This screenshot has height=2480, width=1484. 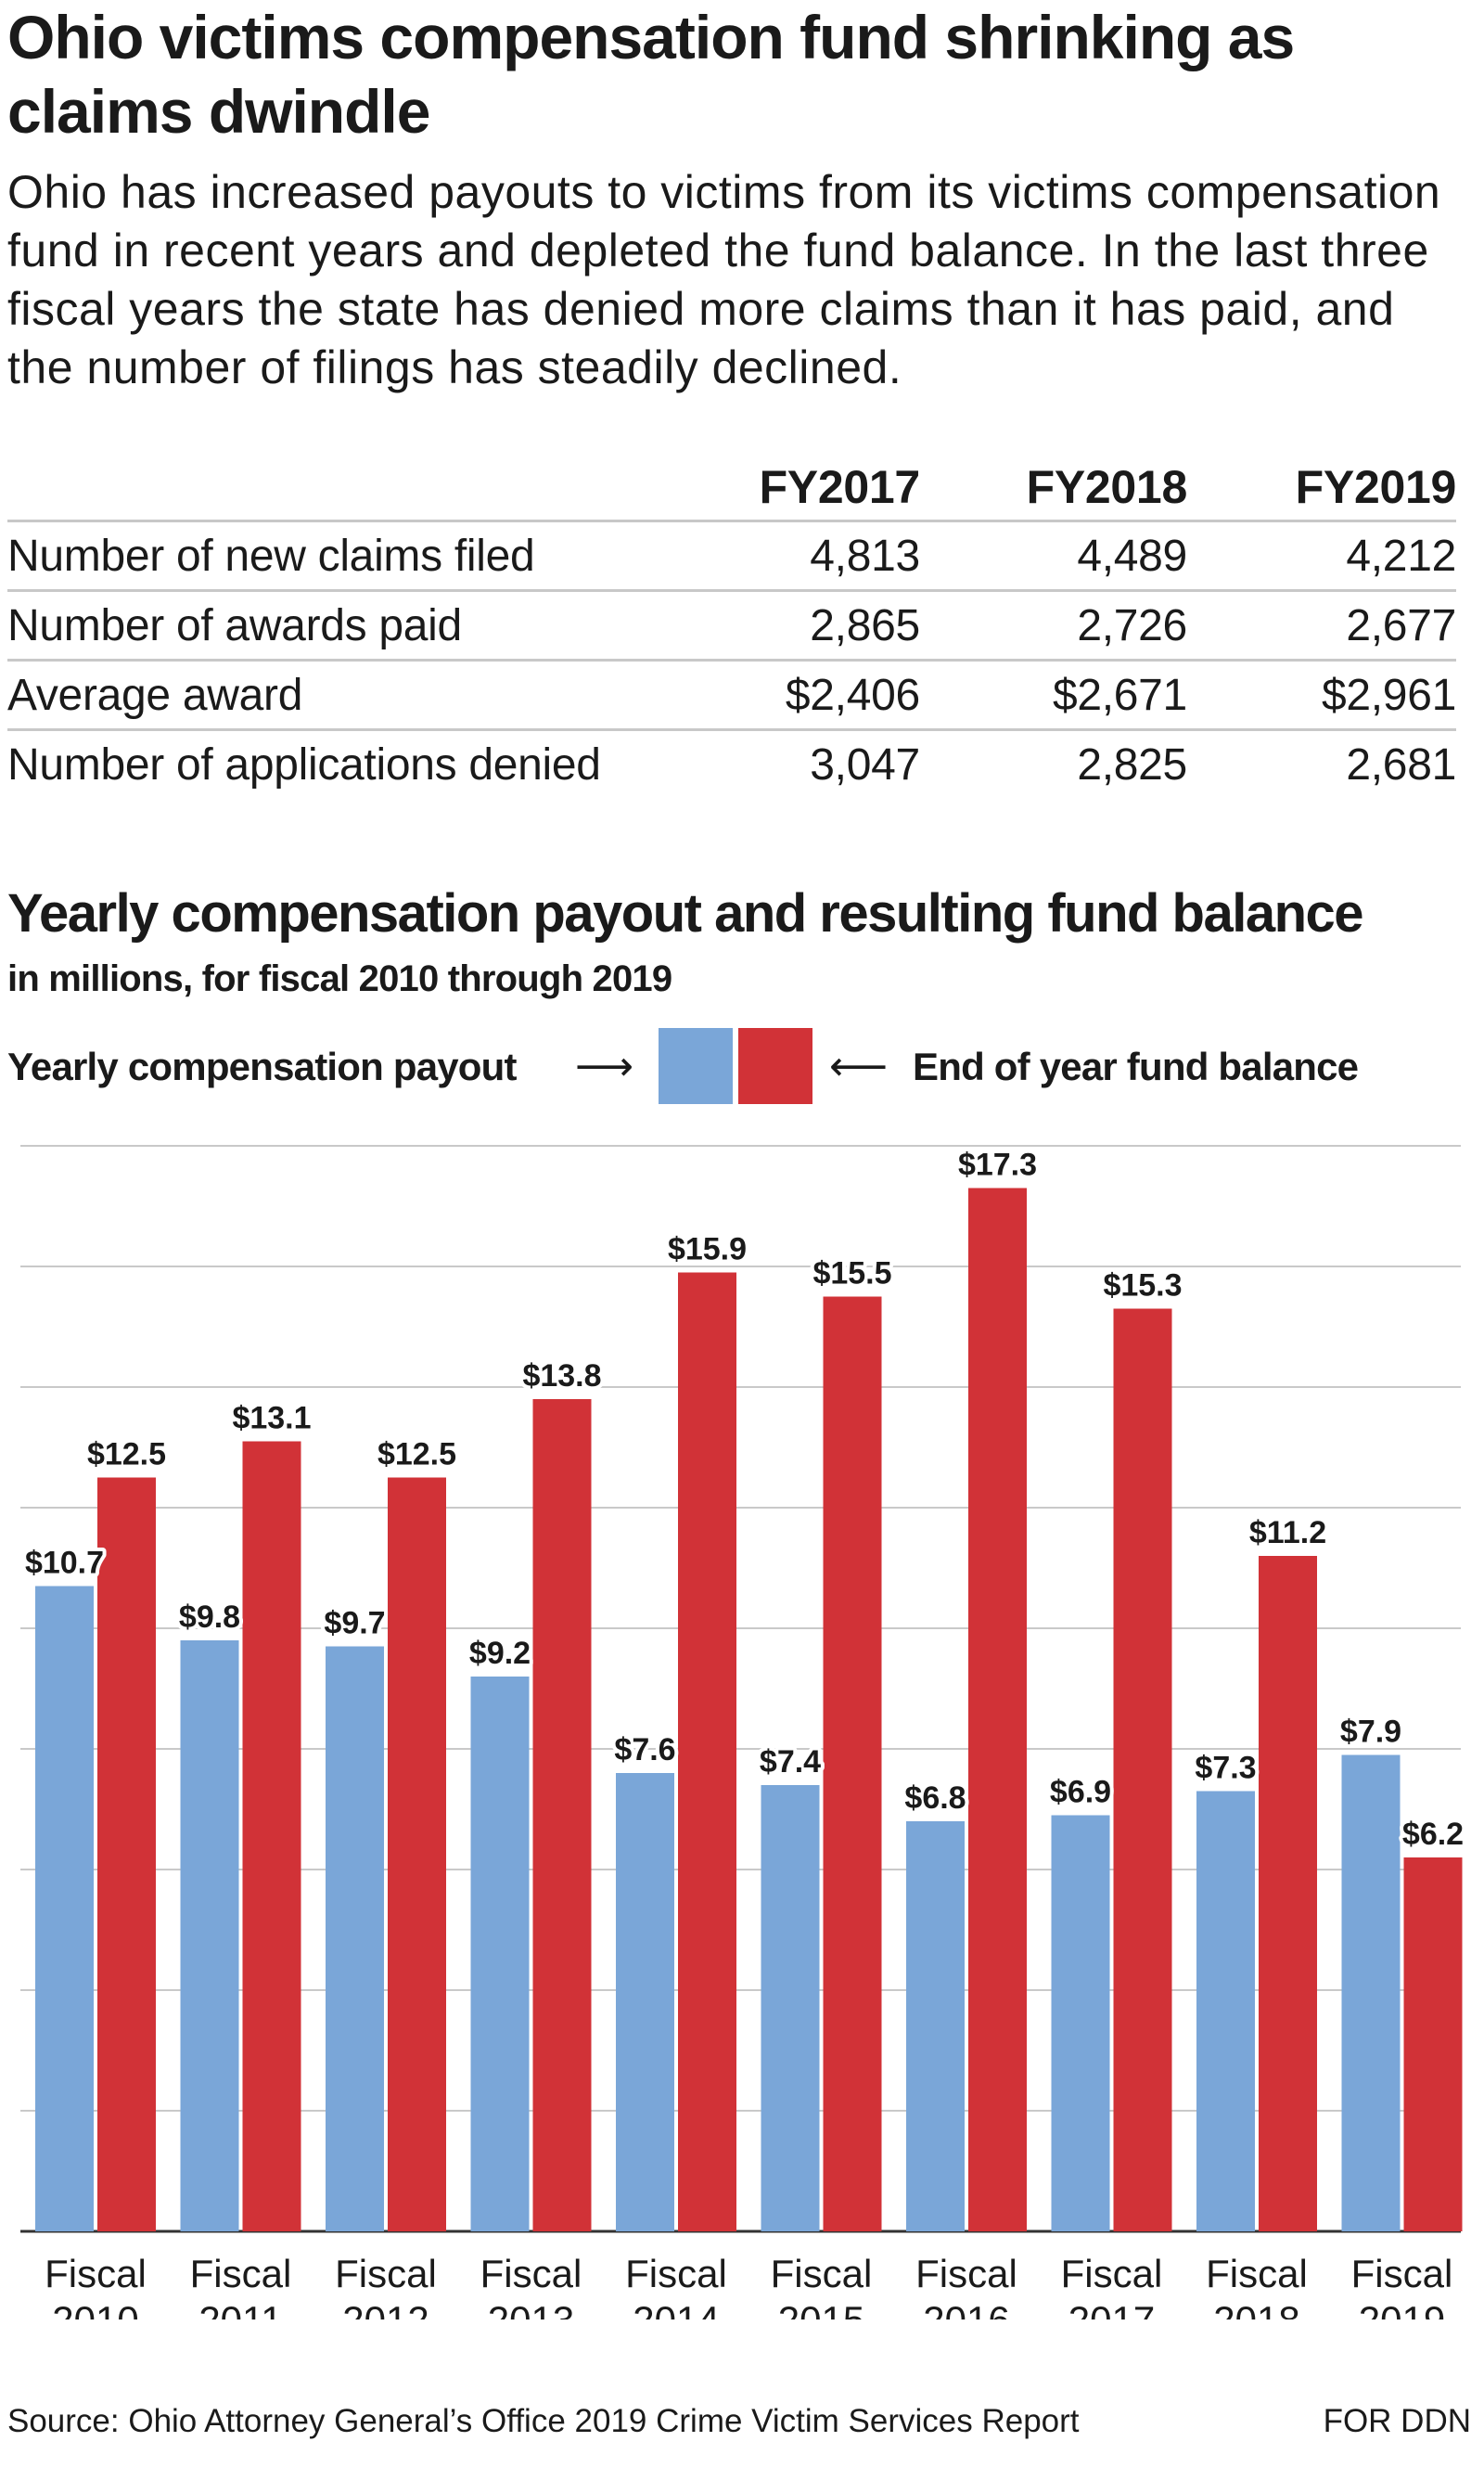 I want to click on row-label: Number of awards paid, so click(x=383, y=626).